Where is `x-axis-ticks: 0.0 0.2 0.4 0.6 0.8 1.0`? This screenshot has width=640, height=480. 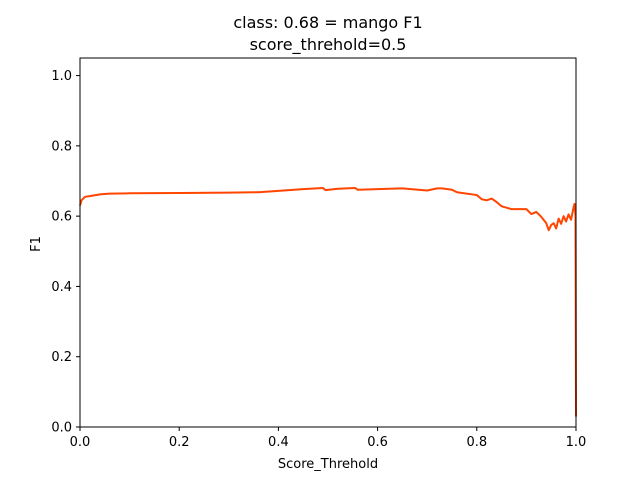
x-axis-ticks: 0.0 0.2 0.4 0.6 0.8 1.0 is located at coordinates (328, 438).